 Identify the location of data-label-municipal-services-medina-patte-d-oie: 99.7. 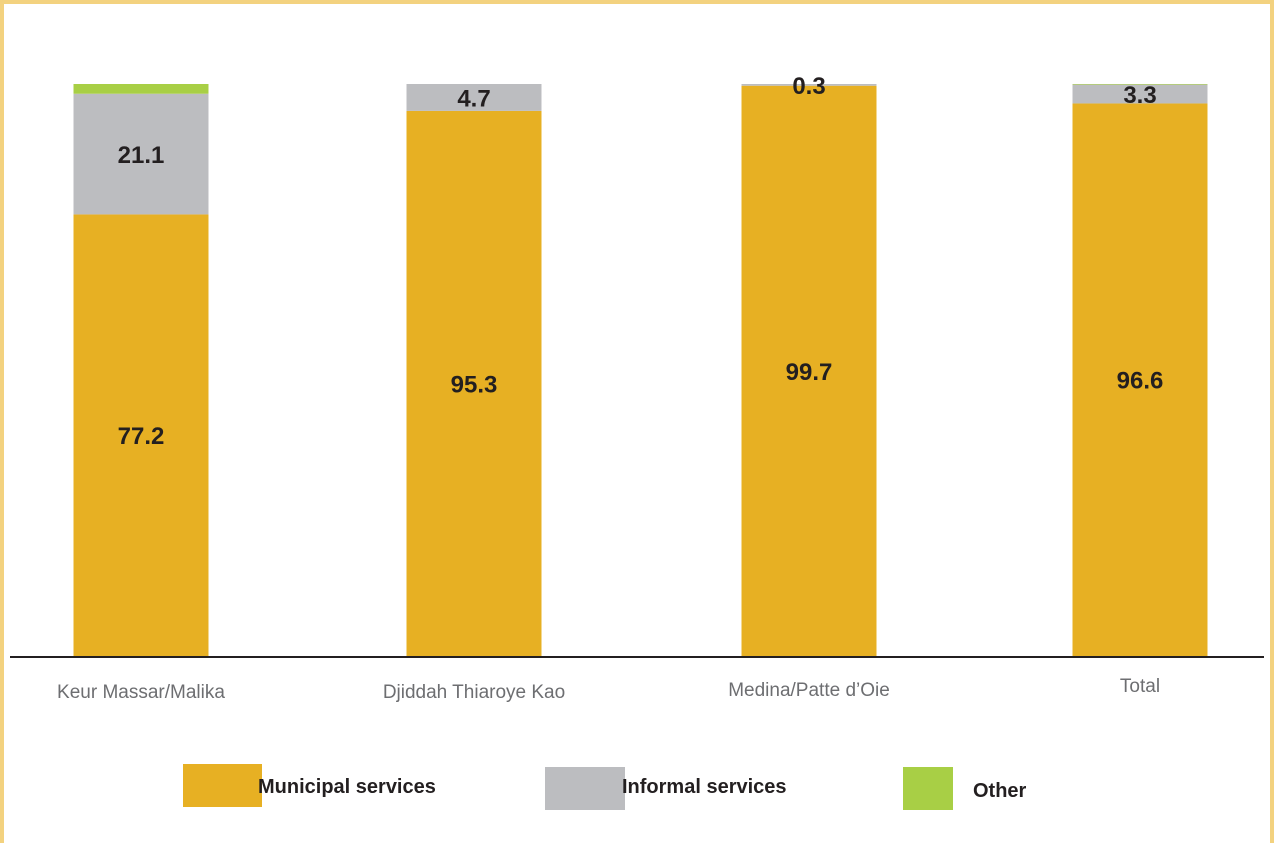
(809, 372).